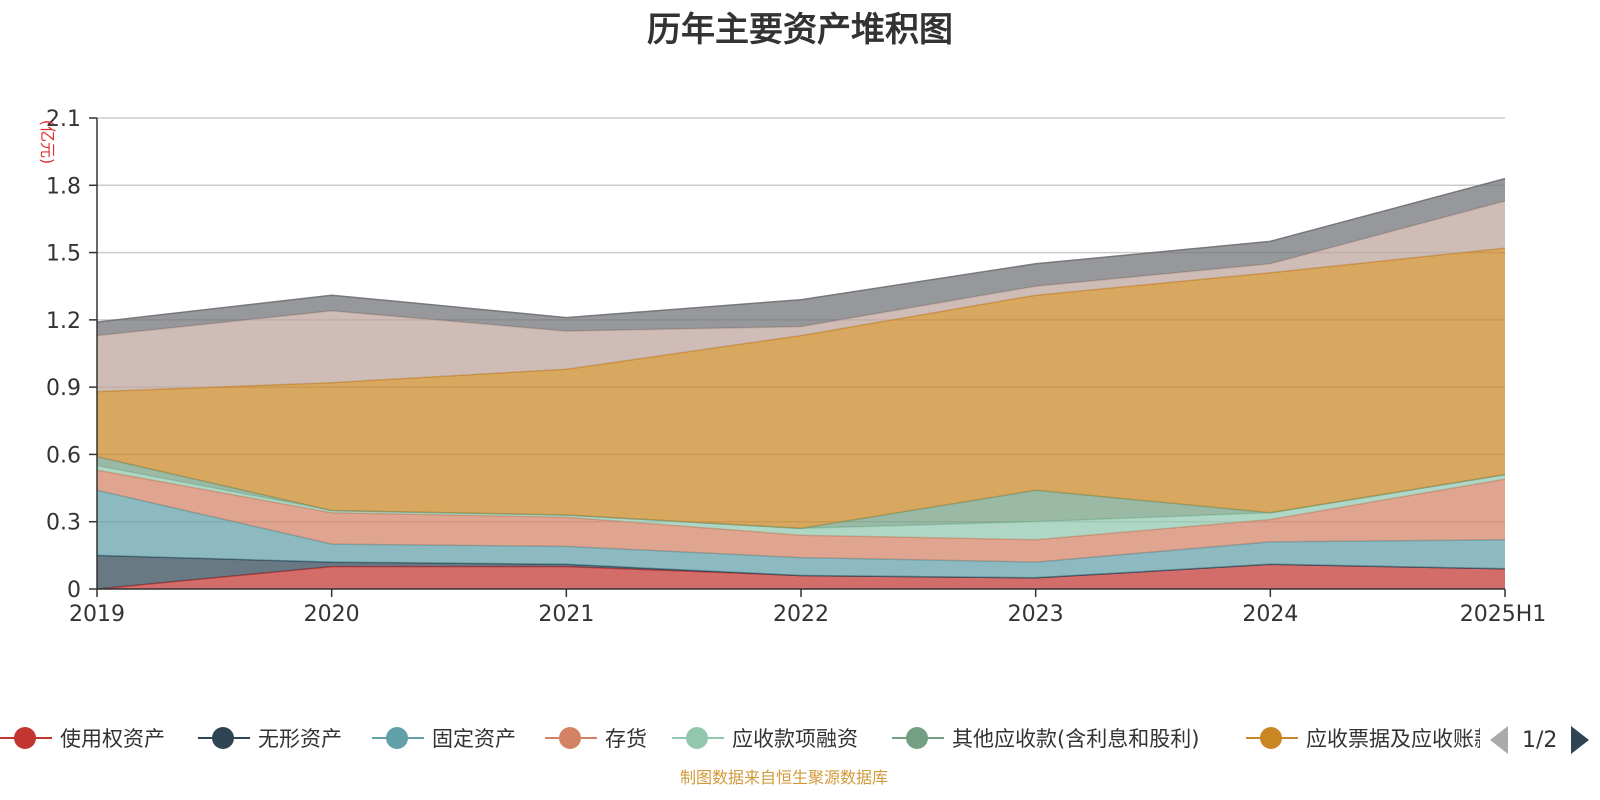 This screenshot has height=800, width=1600. What do you see at coordinates (626, 739) in the screenshot?
I see `legend-label: 存货` at bounding box center [626, 739].